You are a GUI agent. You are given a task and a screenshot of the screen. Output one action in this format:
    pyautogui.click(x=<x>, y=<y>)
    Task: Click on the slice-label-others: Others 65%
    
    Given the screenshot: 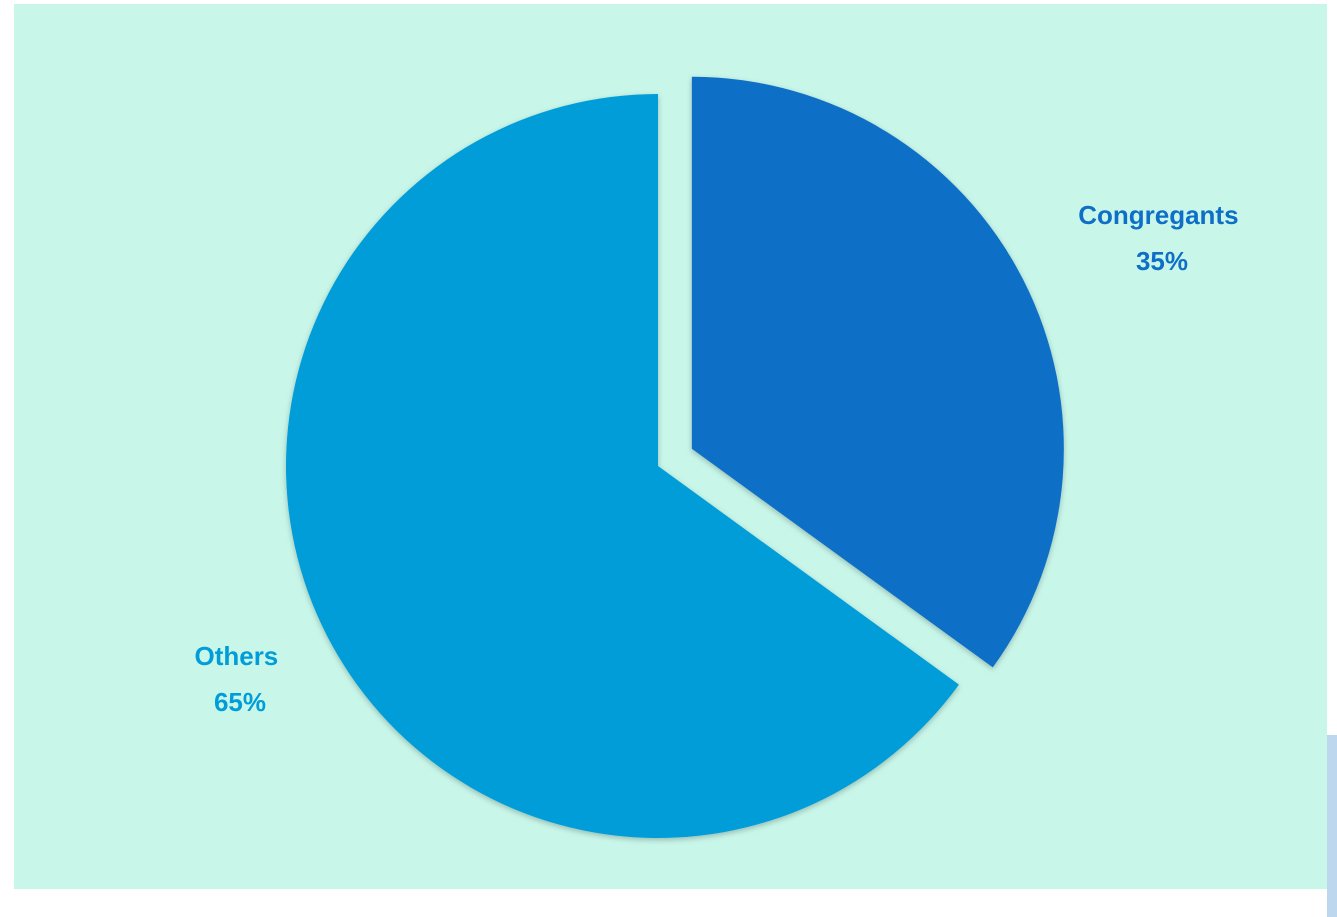 What is the action you would take?
    pyautogui.click(x=239, y=679)
    